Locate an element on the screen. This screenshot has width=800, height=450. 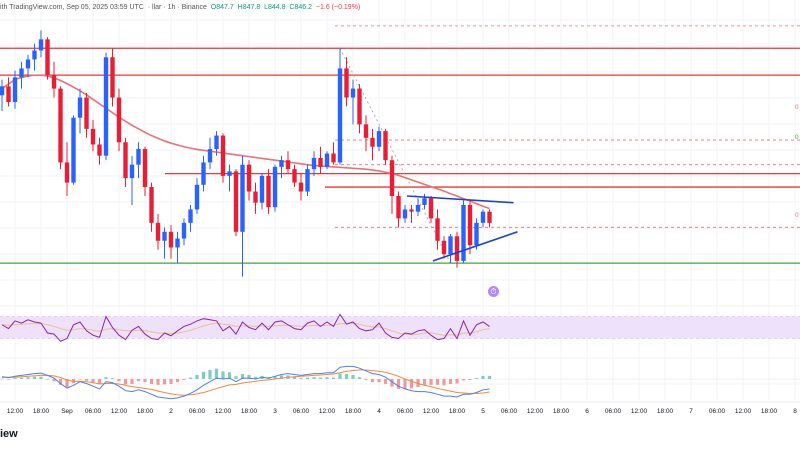
triangle-lower-trendline is located at coordinates (475, 246).